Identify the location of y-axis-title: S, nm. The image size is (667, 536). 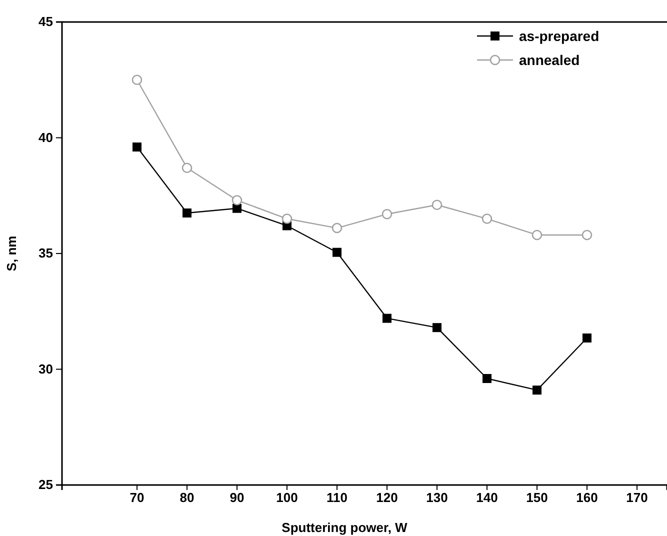
(11, 254).